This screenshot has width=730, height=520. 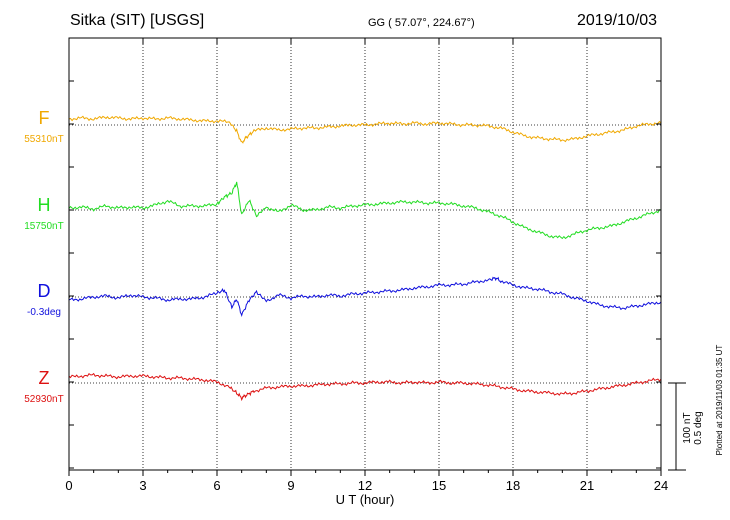 What do you see at coordinates (365, 499) in the screenshot?
I see `x-axis-label: U T (hour)` at bounding box center [365, 499].